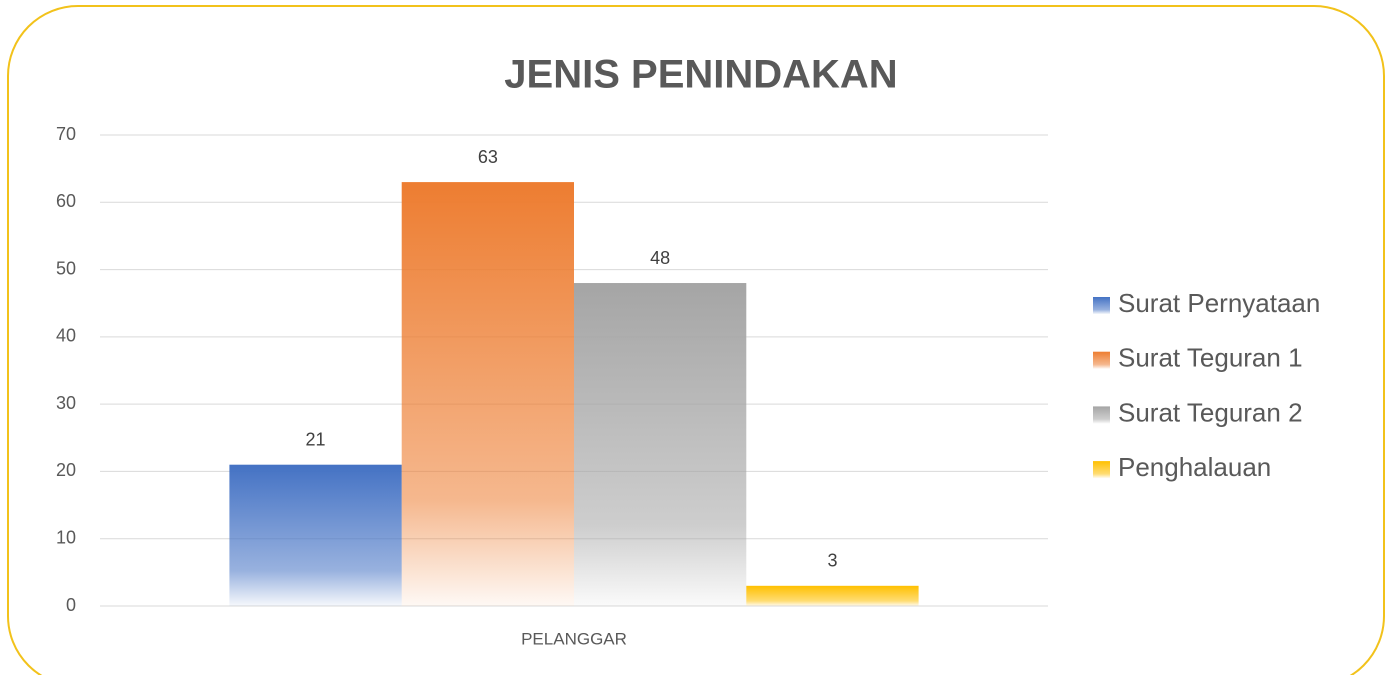  Describe the element at coordinates (66, 268) in the screenshot. I see `y-tick-label: 50` at that location.